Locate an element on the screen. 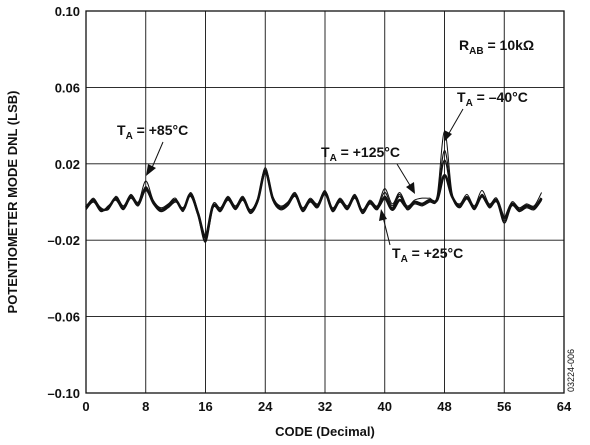  annotation-125c-rest: = +125°C is located at coordinates (368, 152).